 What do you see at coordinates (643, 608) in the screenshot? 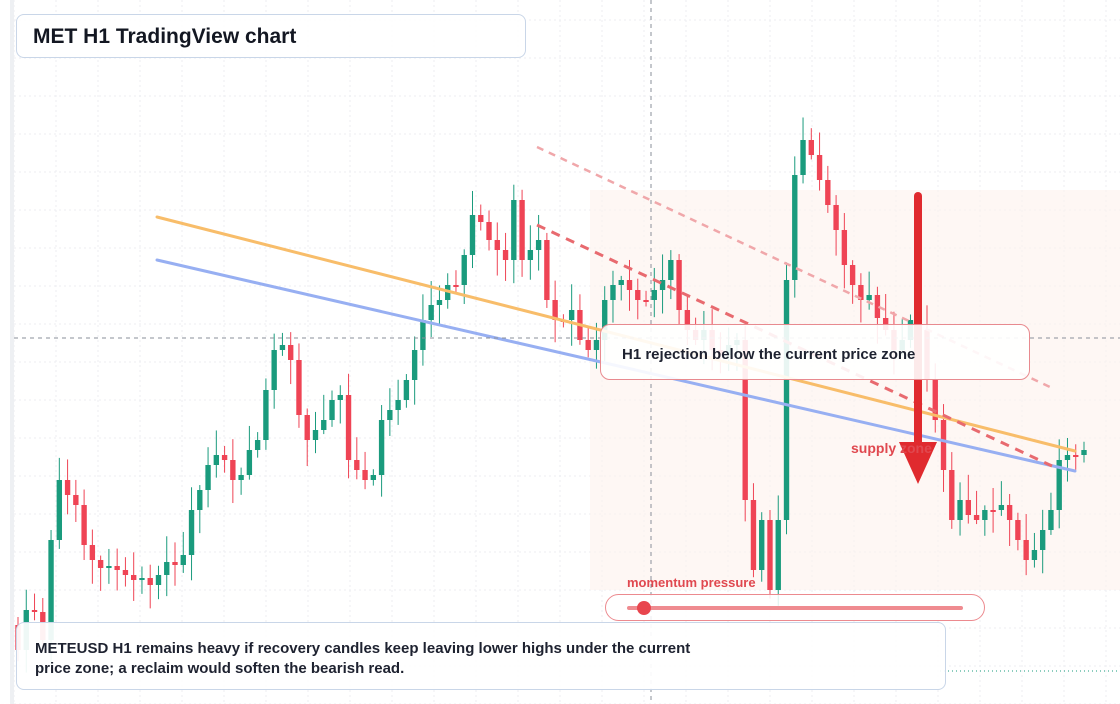
I see `momentum-knob` at bounding box center [643, 608].